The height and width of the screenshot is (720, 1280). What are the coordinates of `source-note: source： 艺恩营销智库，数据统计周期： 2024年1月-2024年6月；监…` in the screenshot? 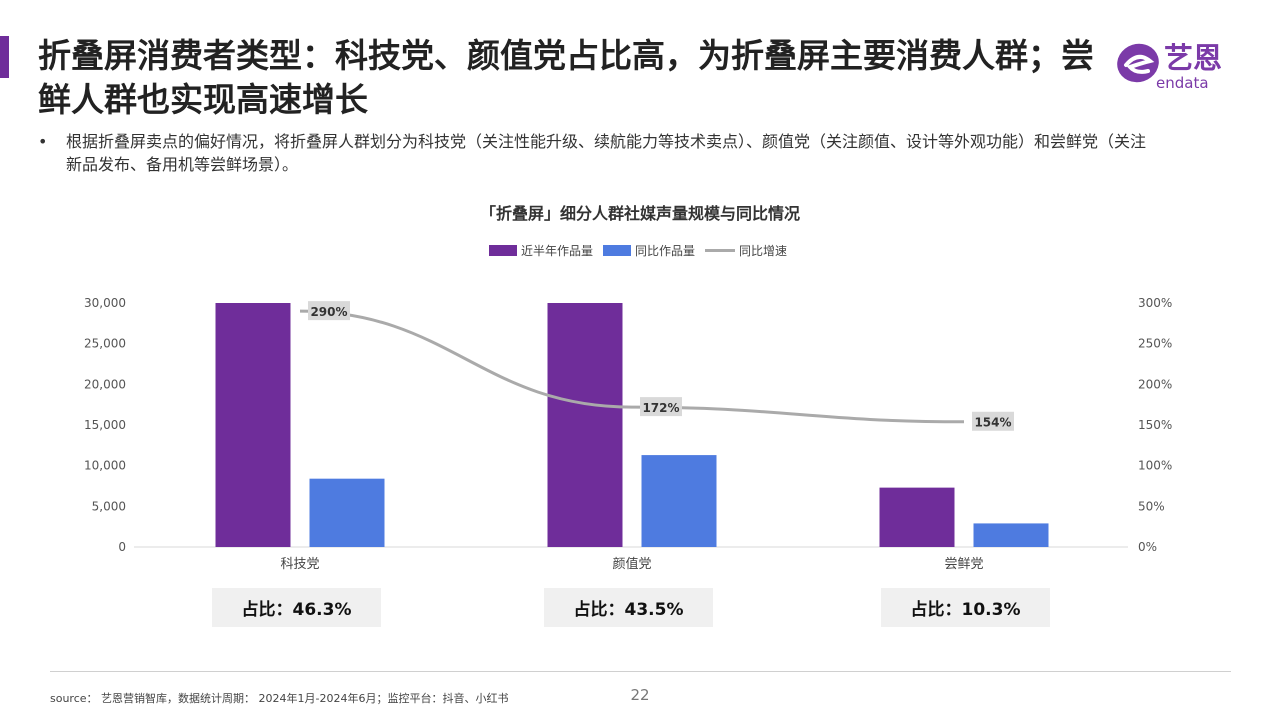 It's located at (279, 698).